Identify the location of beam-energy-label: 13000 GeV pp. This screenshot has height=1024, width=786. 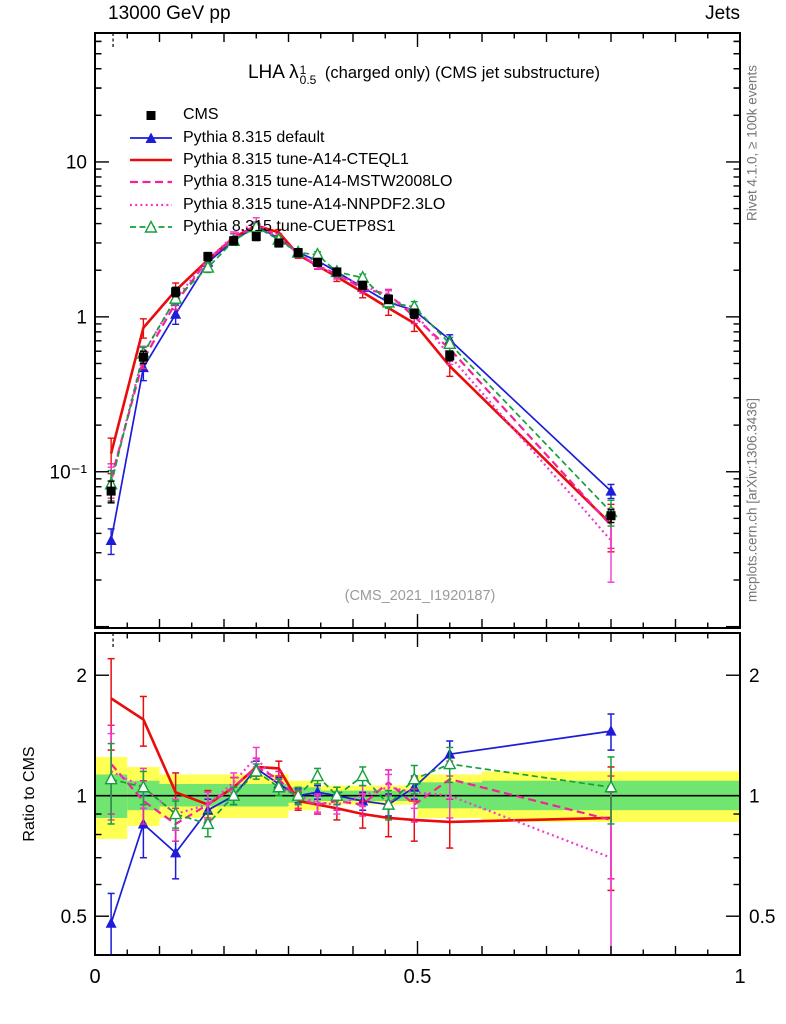
(169, 13).